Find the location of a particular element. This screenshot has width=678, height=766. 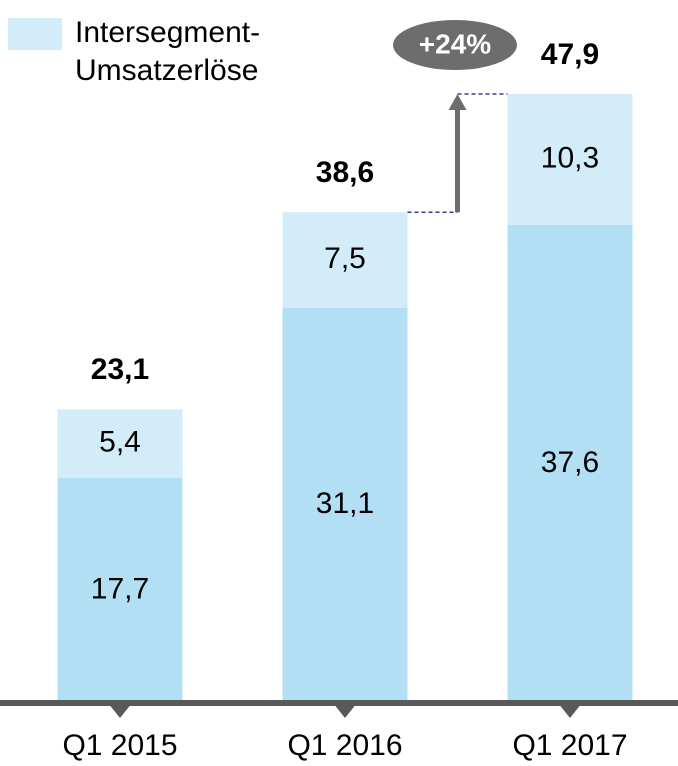

value-label: 10,3 is located at coordinates (570, 157).